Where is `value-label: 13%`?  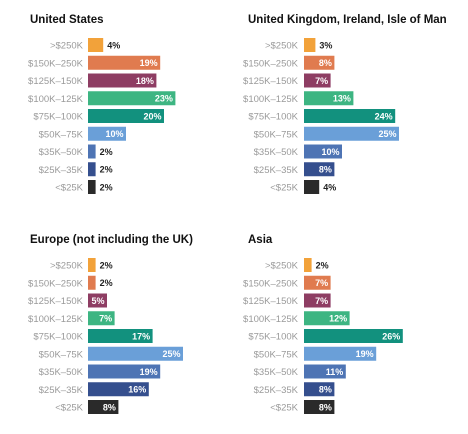
value-label: 13% is located at coordinates (342, 99).